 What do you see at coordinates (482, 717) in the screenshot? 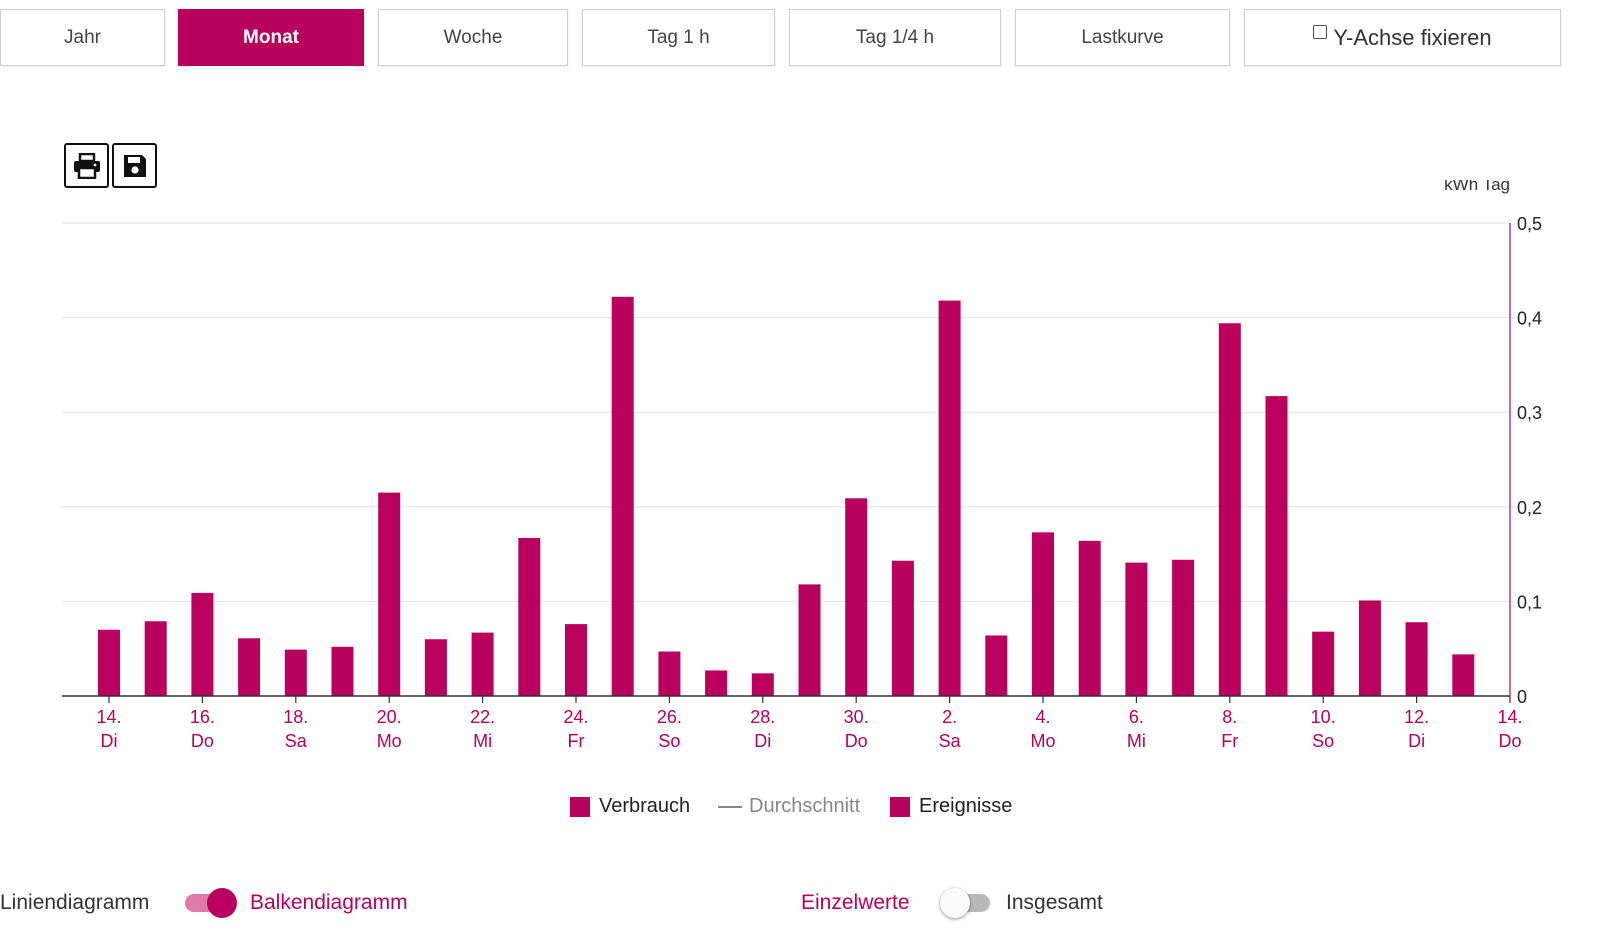
I see `x-tick-date: 22.` at bounding box center [482, 717].